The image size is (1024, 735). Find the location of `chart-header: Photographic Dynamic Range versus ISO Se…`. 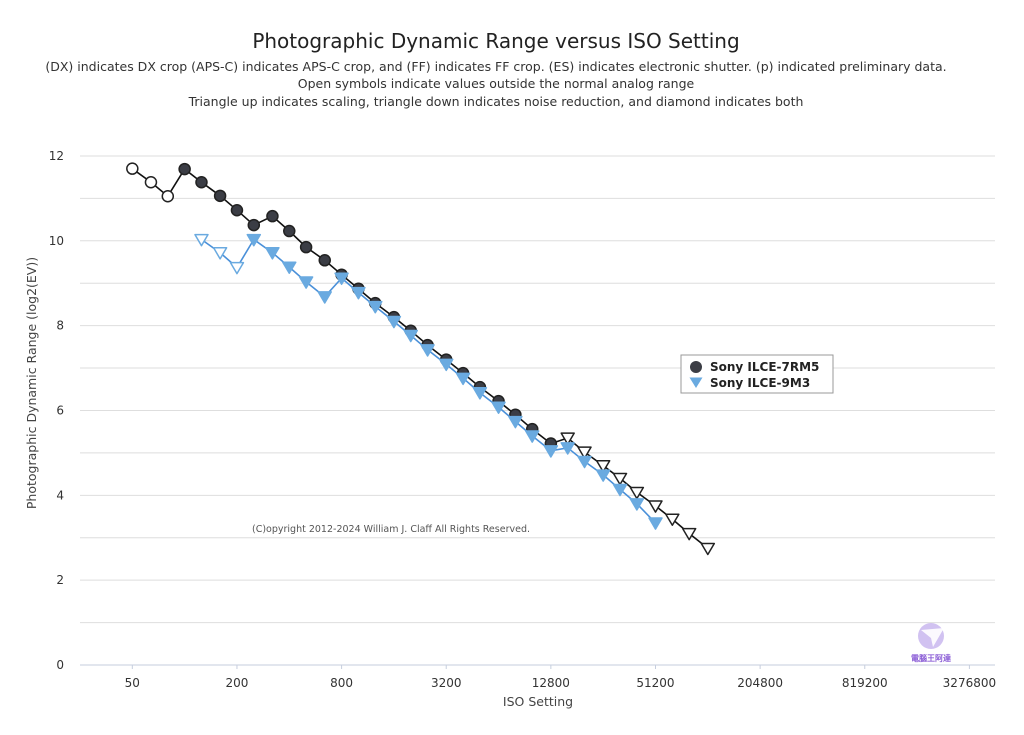

chart-header: Photographic Dynamic Range versus ISO Se… is located at coordinates (495, 69).